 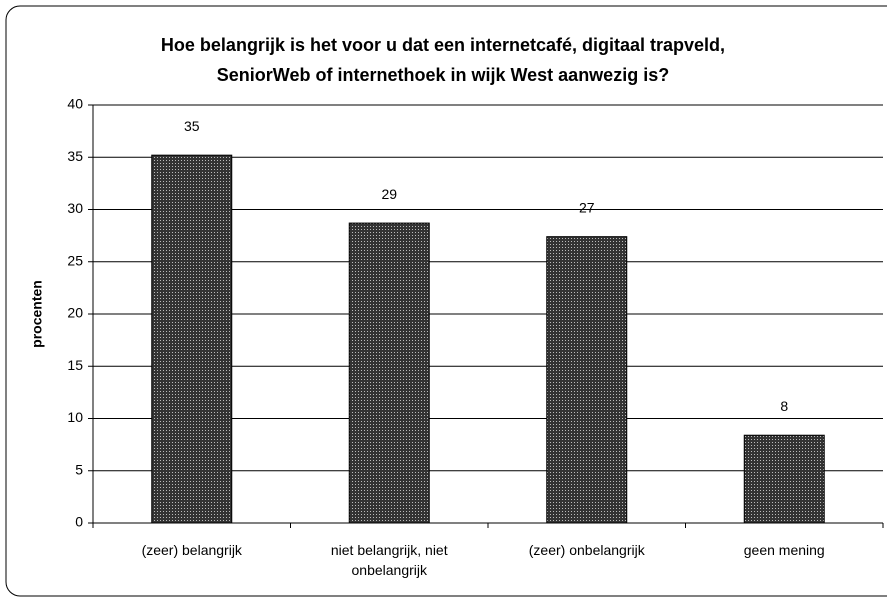 I want to click on y-tick-label: 5, so click(x=79, y=469).